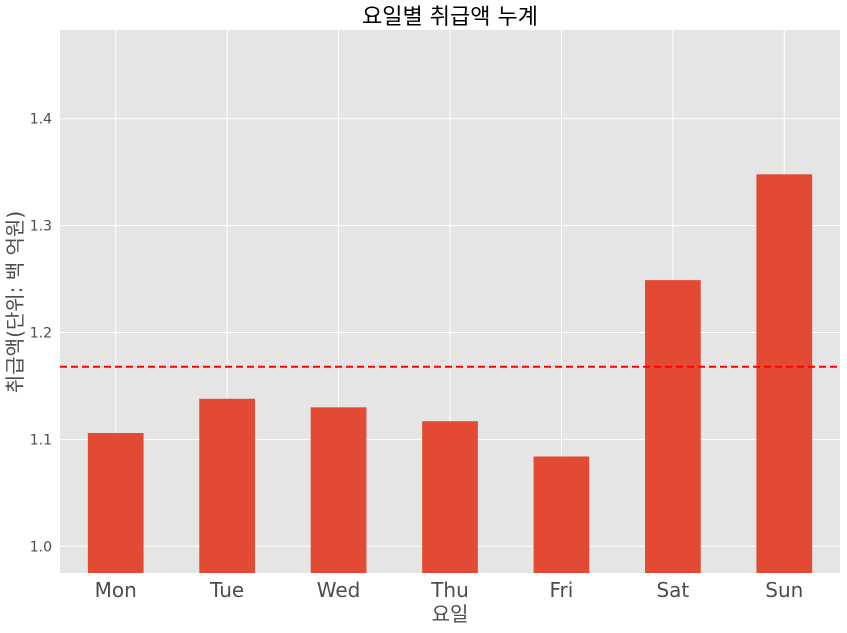 This screenshot has height=633, width=847. What do you see at coordinates (450, 614) in the screenshot?
I see `x-axis-label: 요일` at bounding box center [450, 614].